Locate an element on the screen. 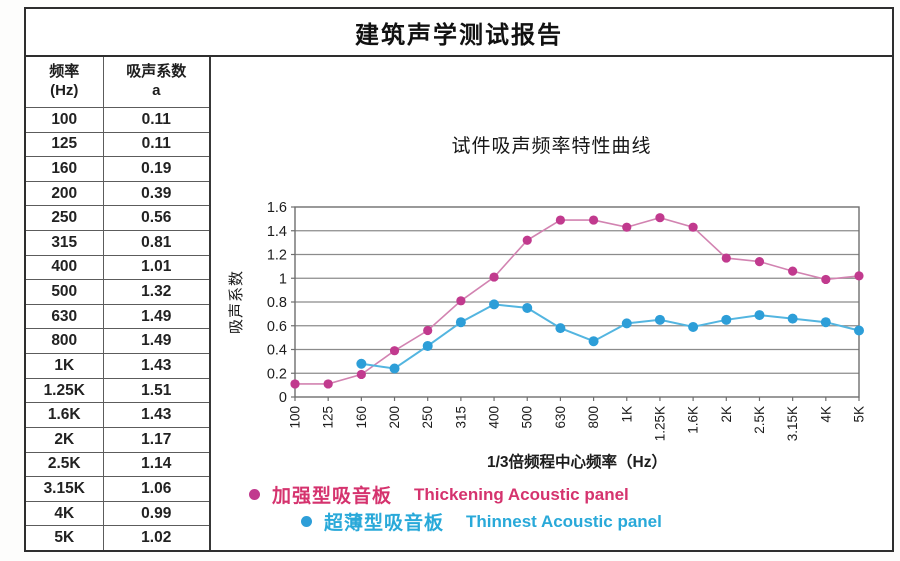 The height and width of the screenshot is (561, 900). table-row: 1K 1.43 is located at coordinates (117, 366).